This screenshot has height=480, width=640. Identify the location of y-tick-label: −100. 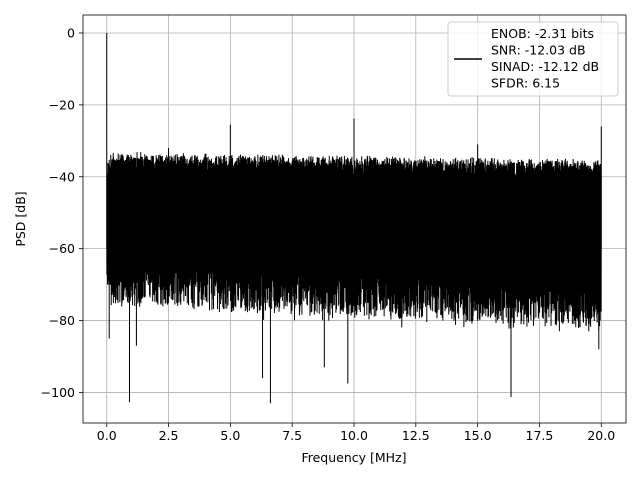
(58, 392).